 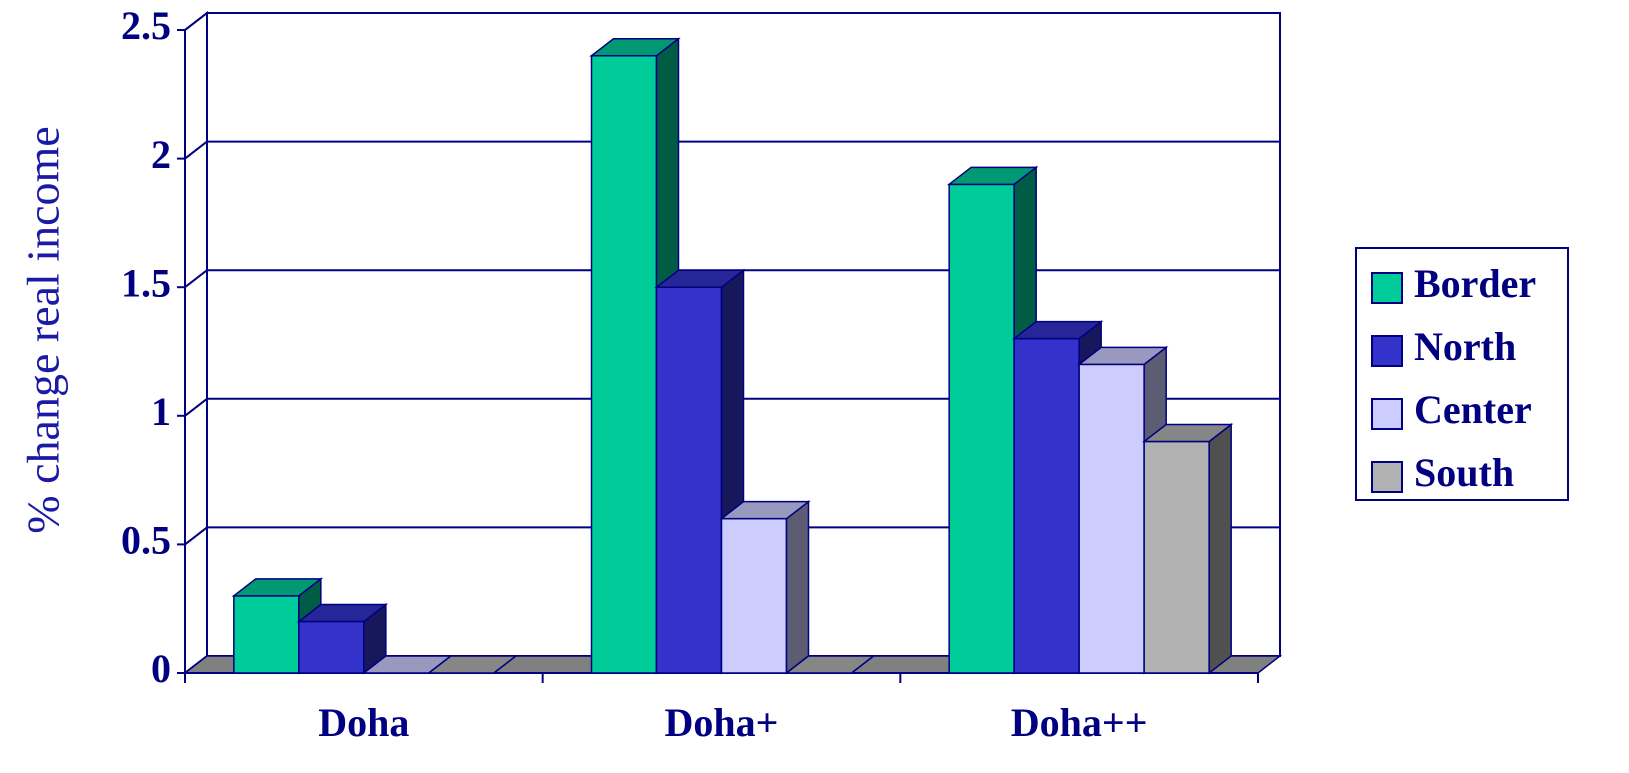 What do you see at coordinates (1465, 346) in the screenshot?
I see `legend-label: North` at bounding box center [1465, 346].